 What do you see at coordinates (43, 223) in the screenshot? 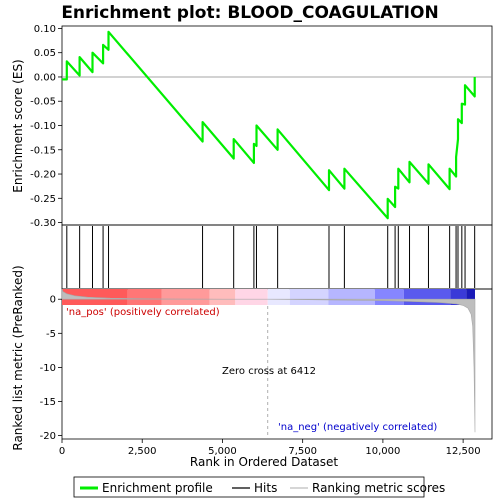
I see `es-y-tick-label: -0.30` at bounding box center [43, 223].